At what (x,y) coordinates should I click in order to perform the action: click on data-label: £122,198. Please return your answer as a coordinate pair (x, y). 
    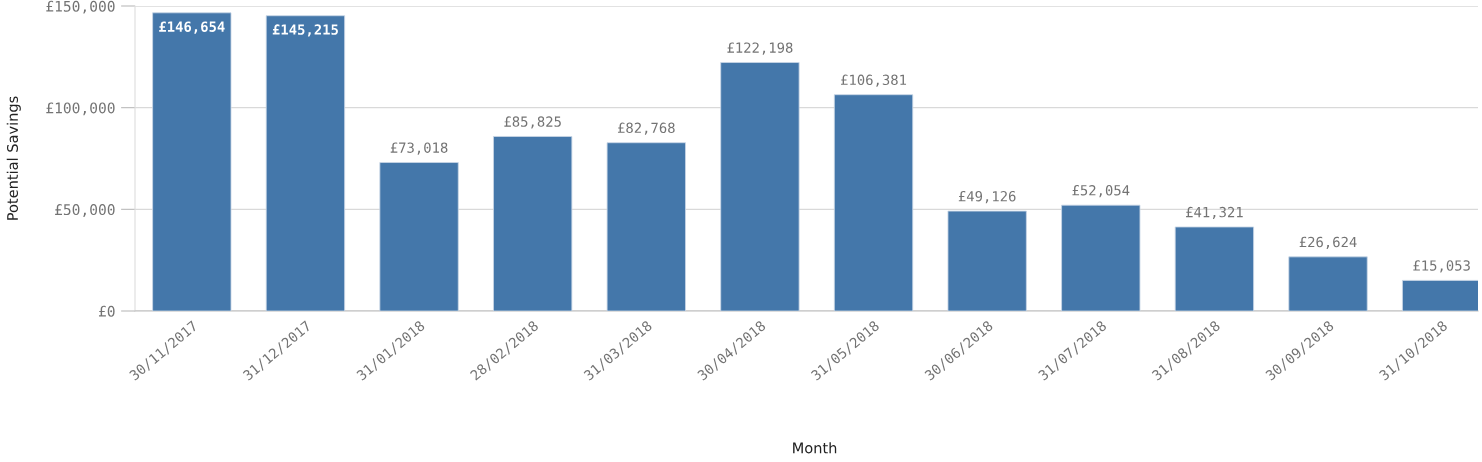
    Looking at the image, I should click on (760, 48).